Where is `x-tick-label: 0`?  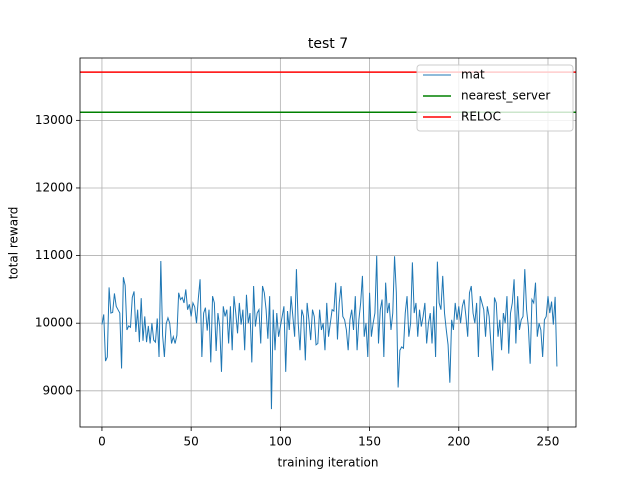 x-tick-label: 0 is located at coordinates (102, 442).